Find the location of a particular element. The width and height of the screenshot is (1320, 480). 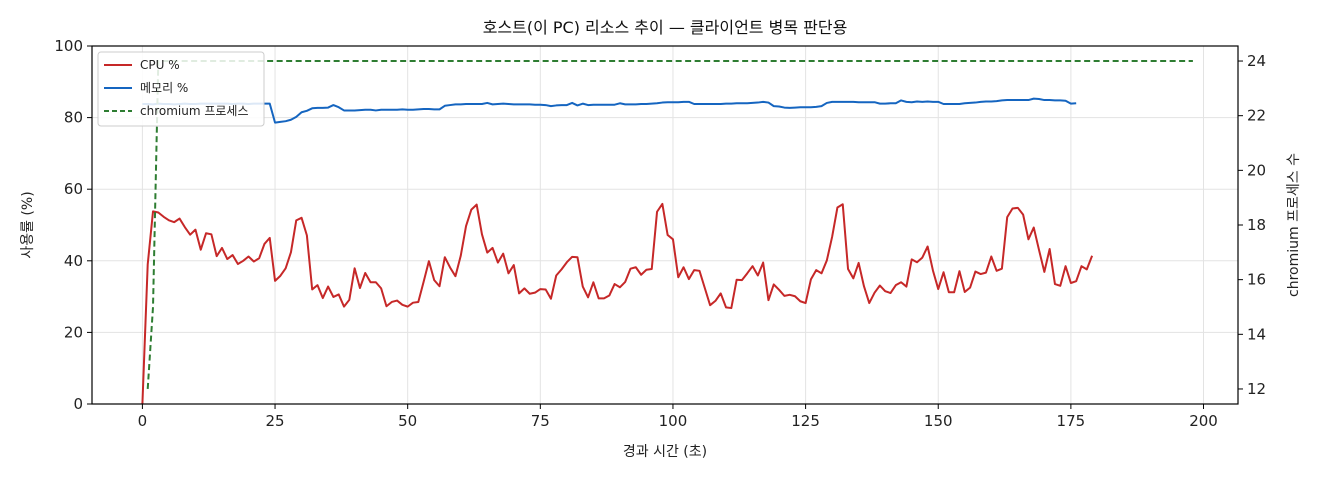

y2-tick-label: 22 is located at coordinates (1256, 116).